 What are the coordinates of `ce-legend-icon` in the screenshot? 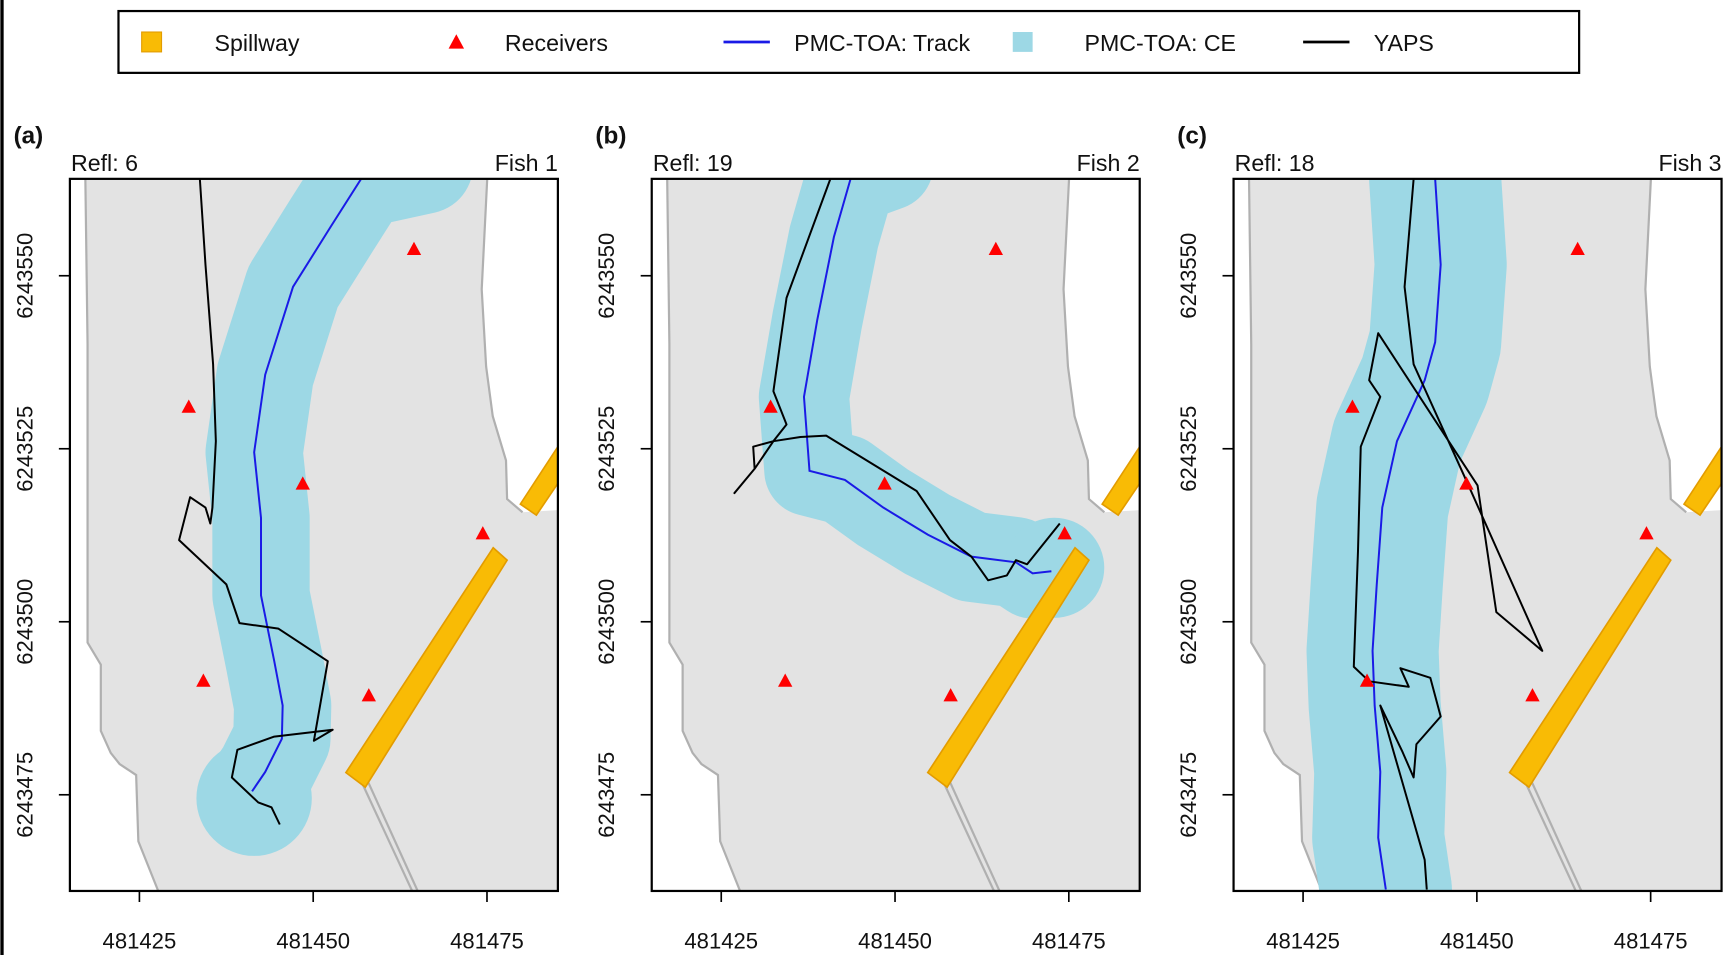 It's located at (1022, 42).